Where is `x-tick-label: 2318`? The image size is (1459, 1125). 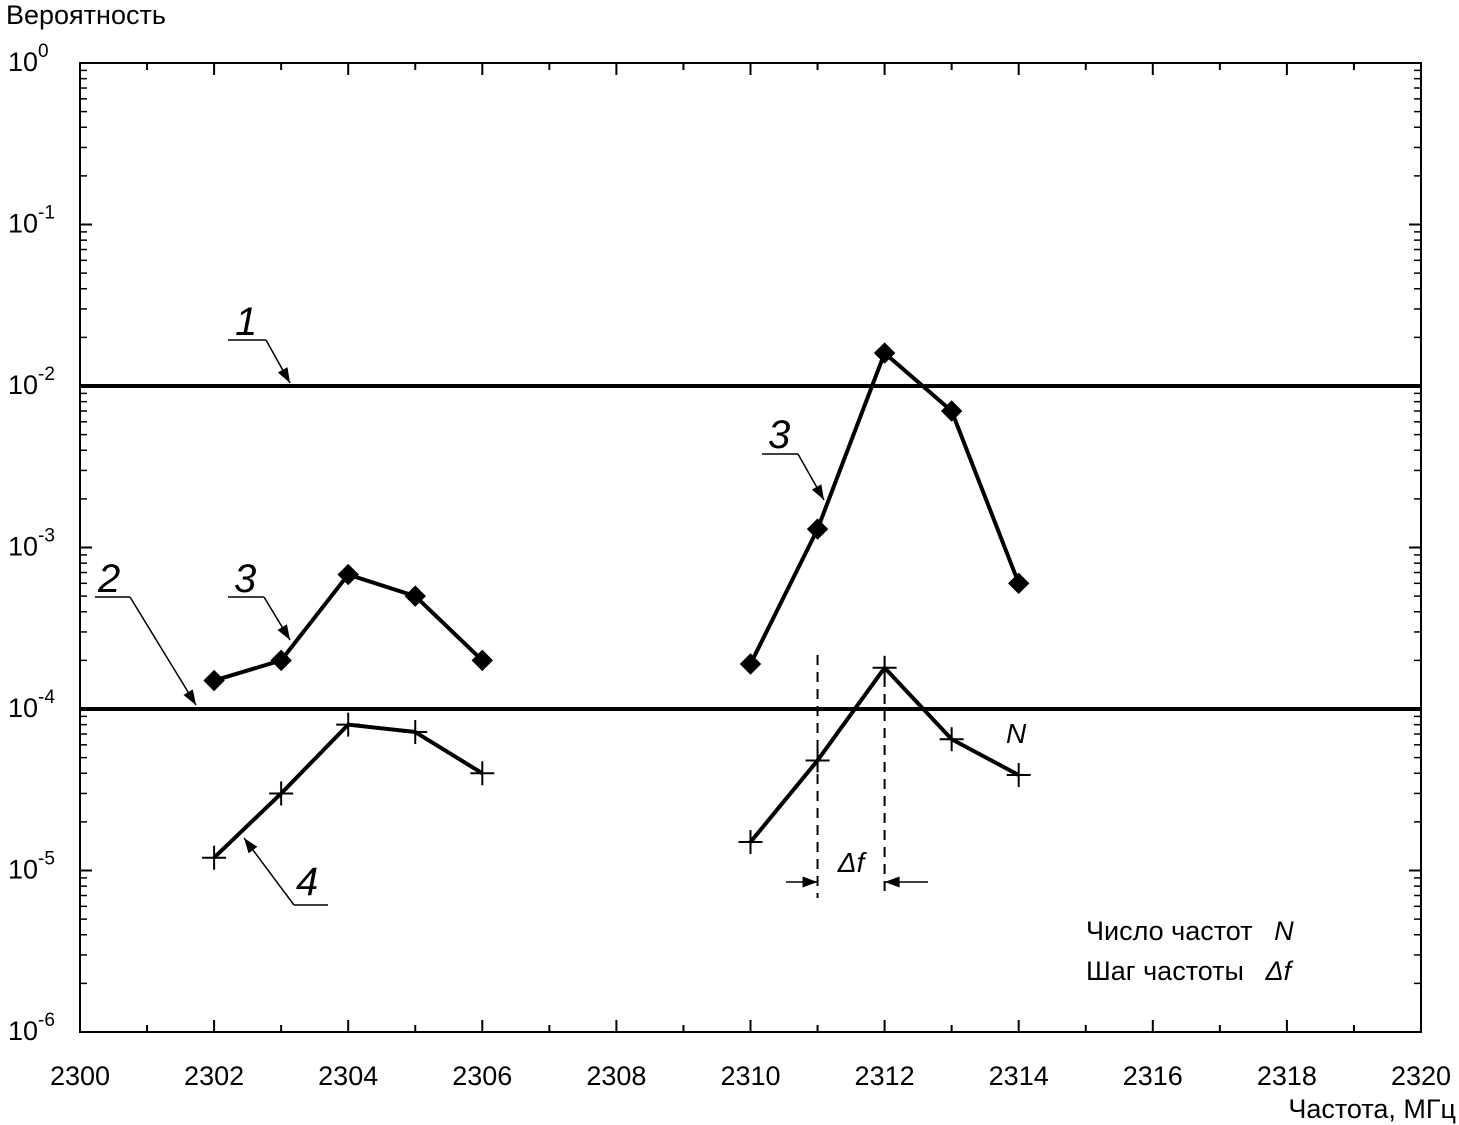
x-tick-label: 2318 is located at coordinates (1287, 1076).